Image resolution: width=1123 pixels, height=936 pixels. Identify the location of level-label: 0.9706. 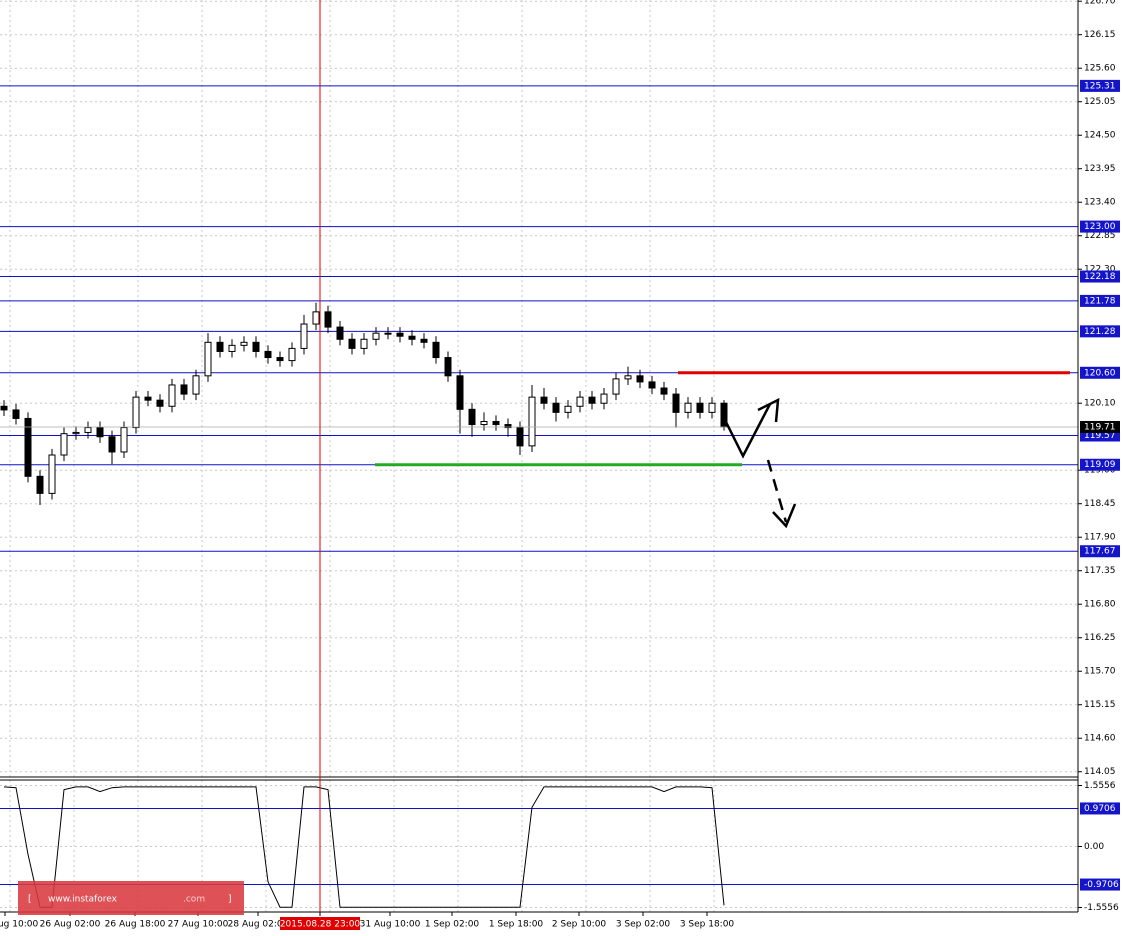
(1100, 809).